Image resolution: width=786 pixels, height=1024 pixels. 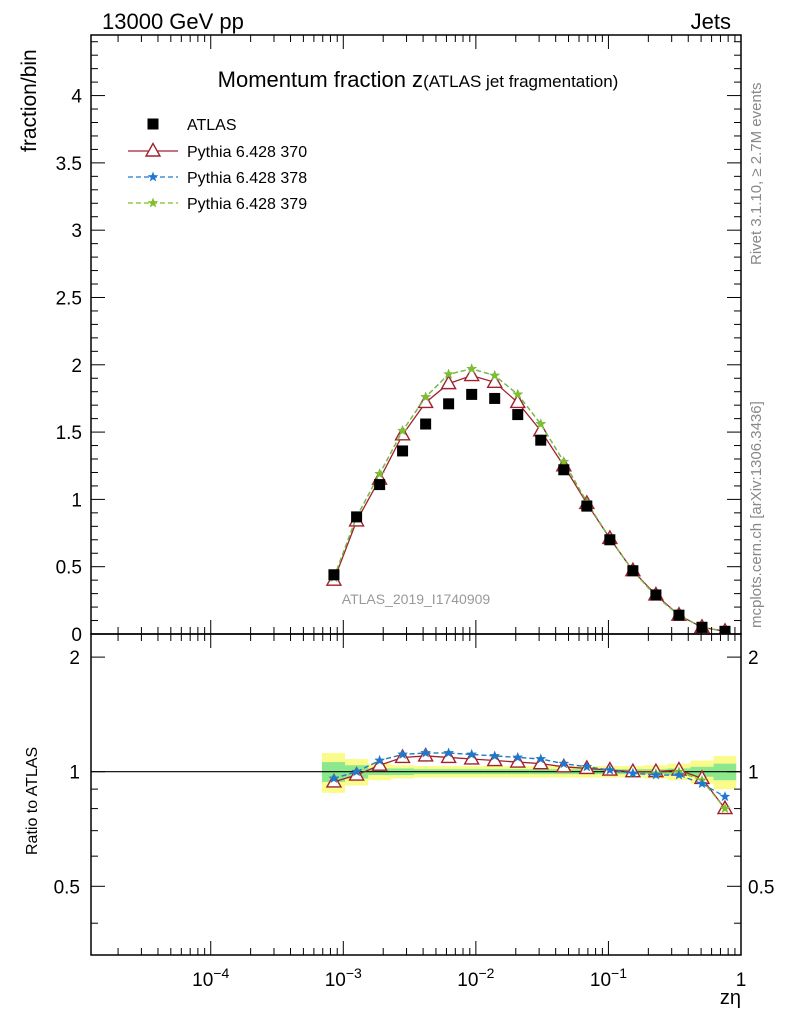 What do you see at coordinates (76, 97) in the screenshot?
I see `y-tick-label: 4` at bounding box center [76, 97].